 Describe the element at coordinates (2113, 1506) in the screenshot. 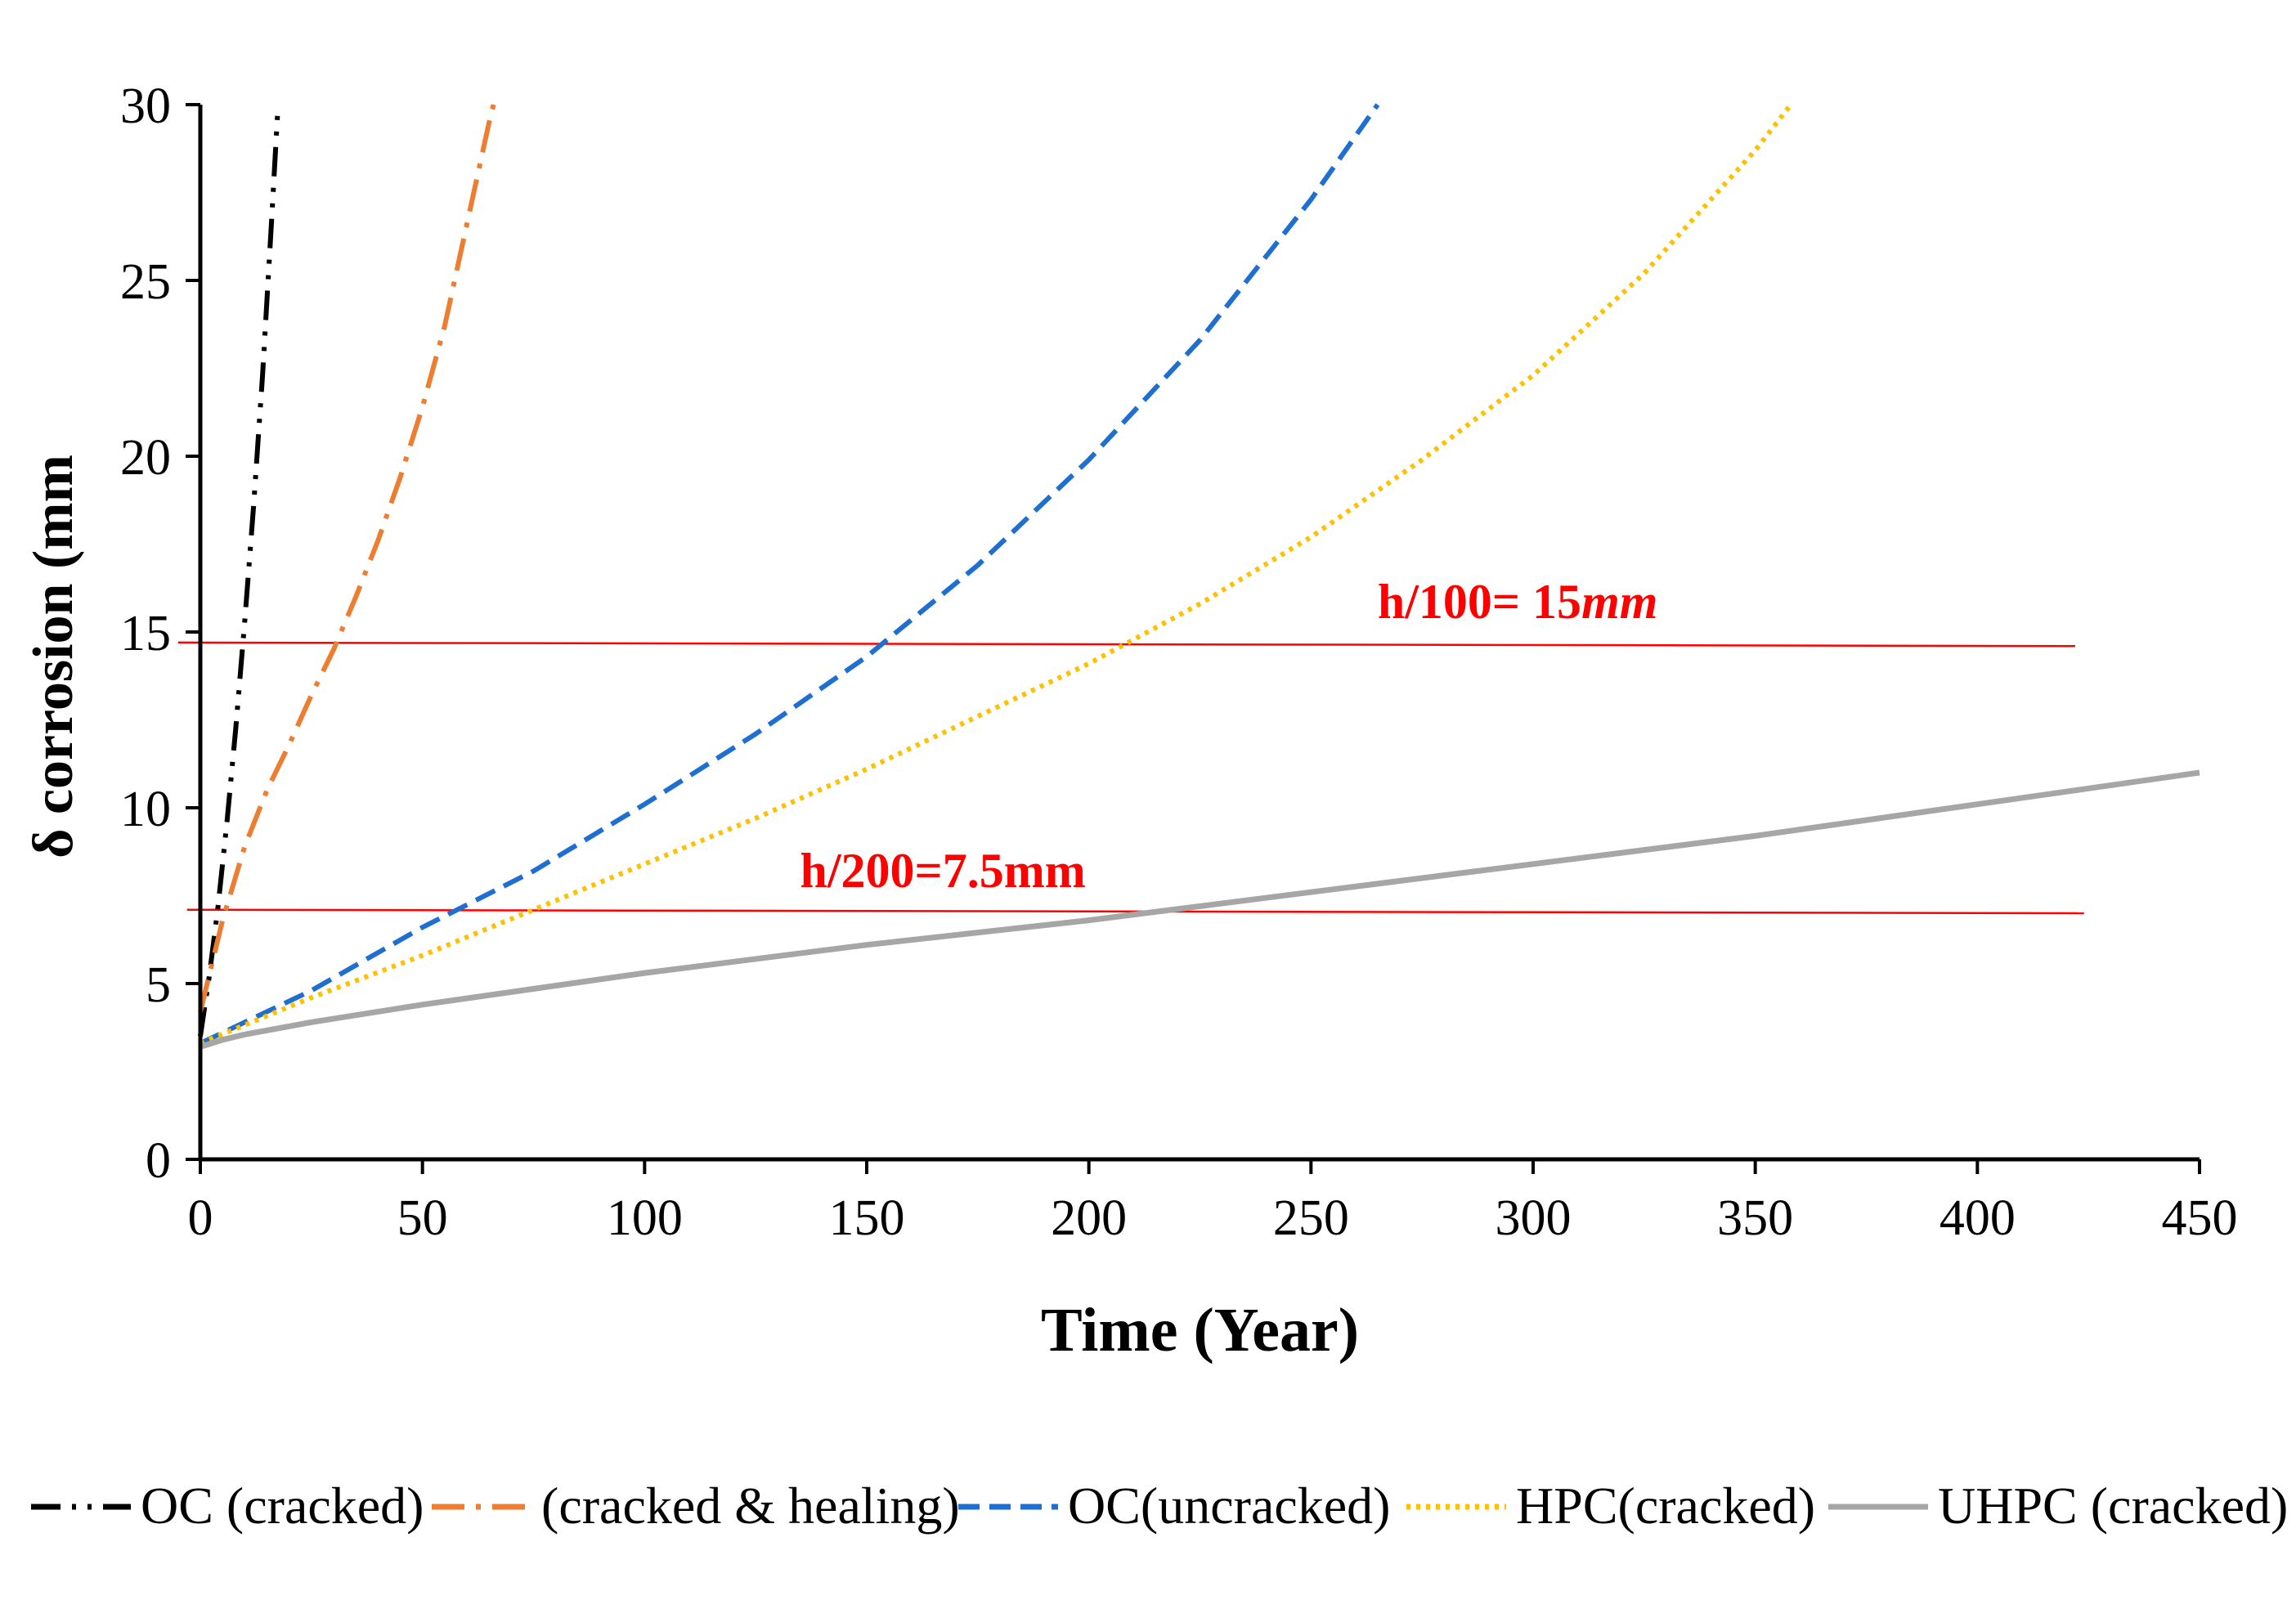

I see `legend-label: UHPC (cracked)` at that location.